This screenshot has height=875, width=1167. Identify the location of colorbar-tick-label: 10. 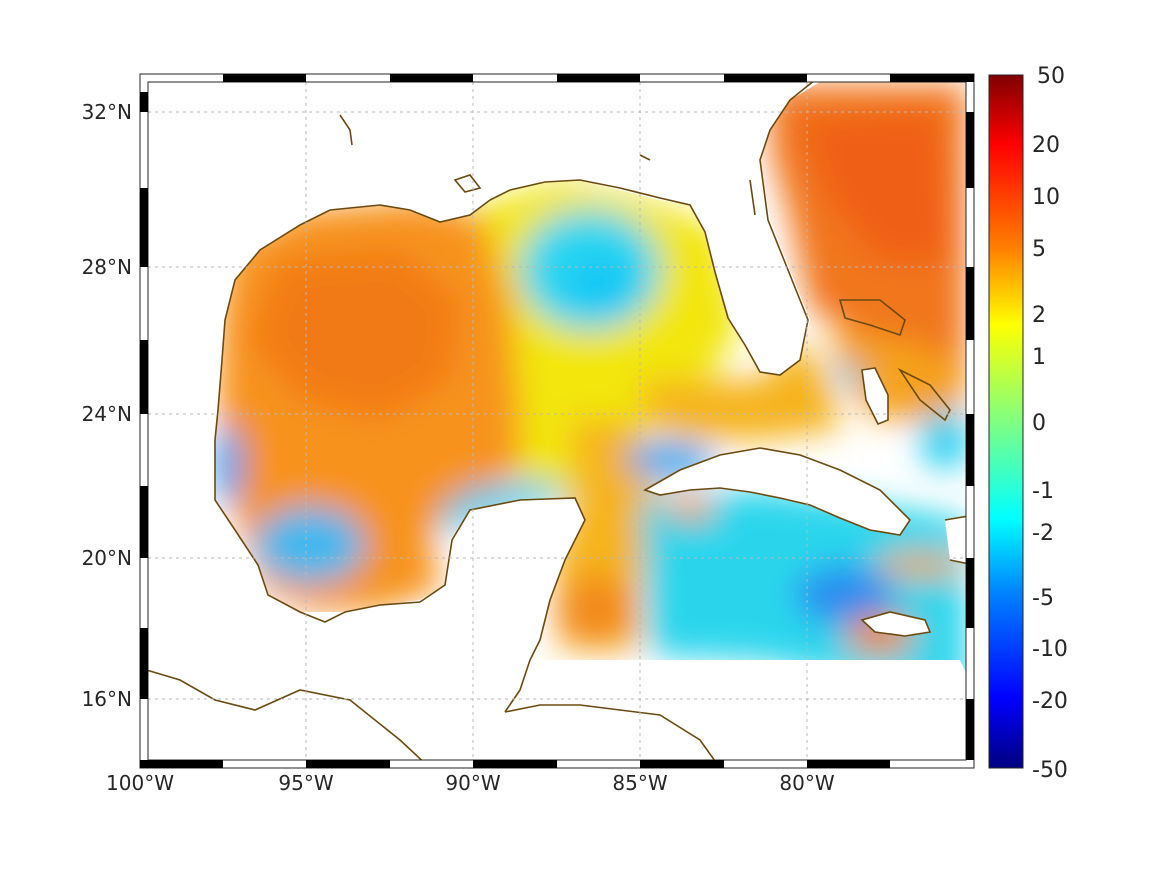
(1046, 197).